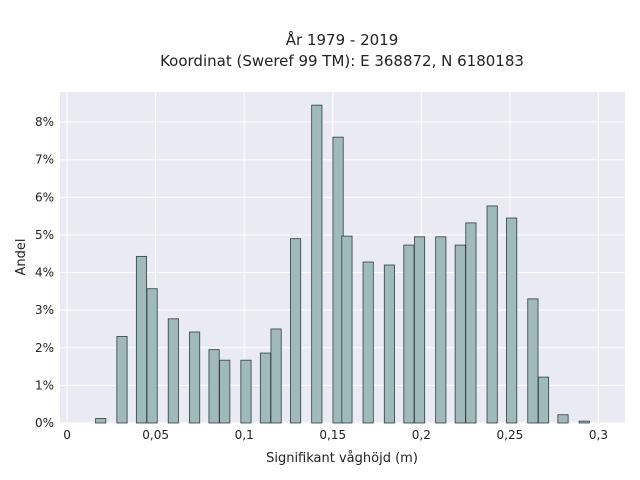 Image resolution: width=640 pixels, height=480 pixels. What do you see at coordinates (598, 435) in the screenshot?
I see `x-tick-label: 0,3` at bounding box center [598, 435].